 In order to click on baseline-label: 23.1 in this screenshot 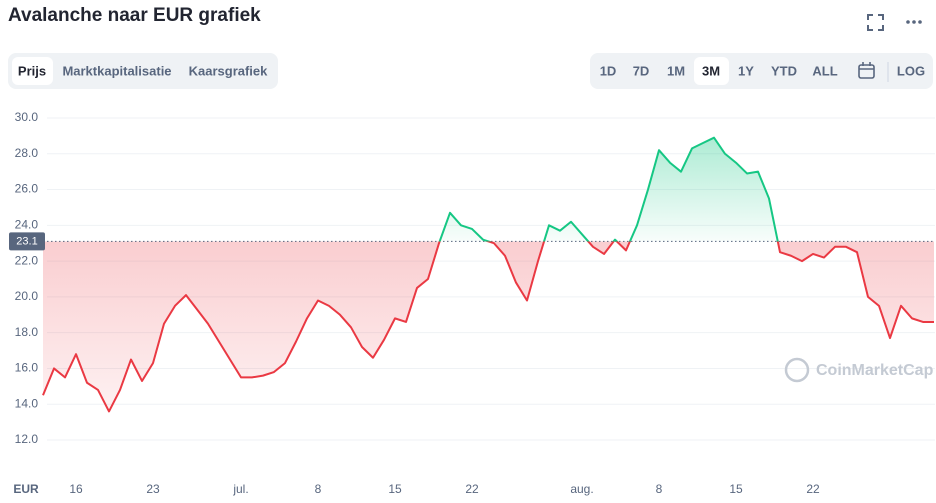, I will do `click(26, 241)`.